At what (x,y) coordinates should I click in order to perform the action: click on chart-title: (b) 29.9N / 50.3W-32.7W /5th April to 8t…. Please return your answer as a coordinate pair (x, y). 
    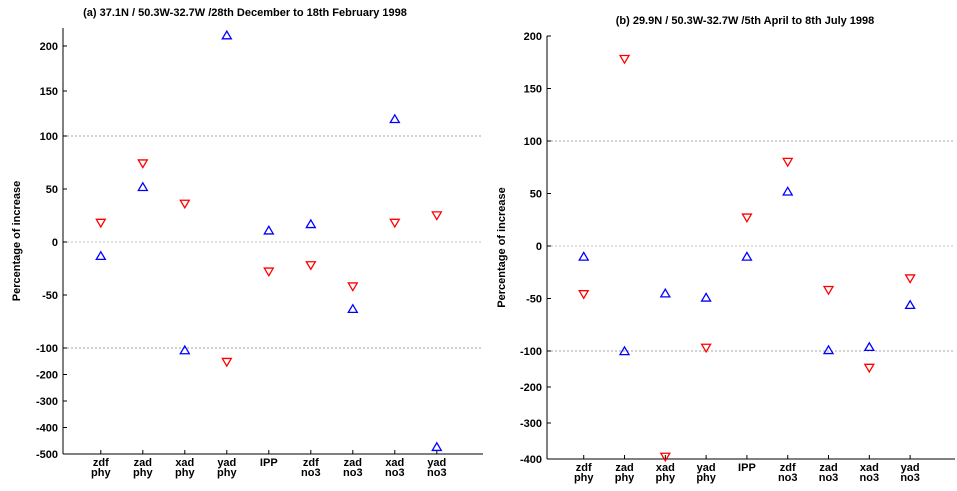
    Looking at the image, I should click on (745, 21).